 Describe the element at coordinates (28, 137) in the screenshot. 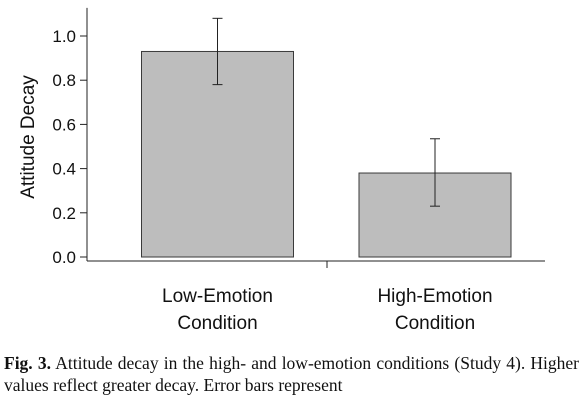

I see `y-axis-label: Attitude Decay` at that location.